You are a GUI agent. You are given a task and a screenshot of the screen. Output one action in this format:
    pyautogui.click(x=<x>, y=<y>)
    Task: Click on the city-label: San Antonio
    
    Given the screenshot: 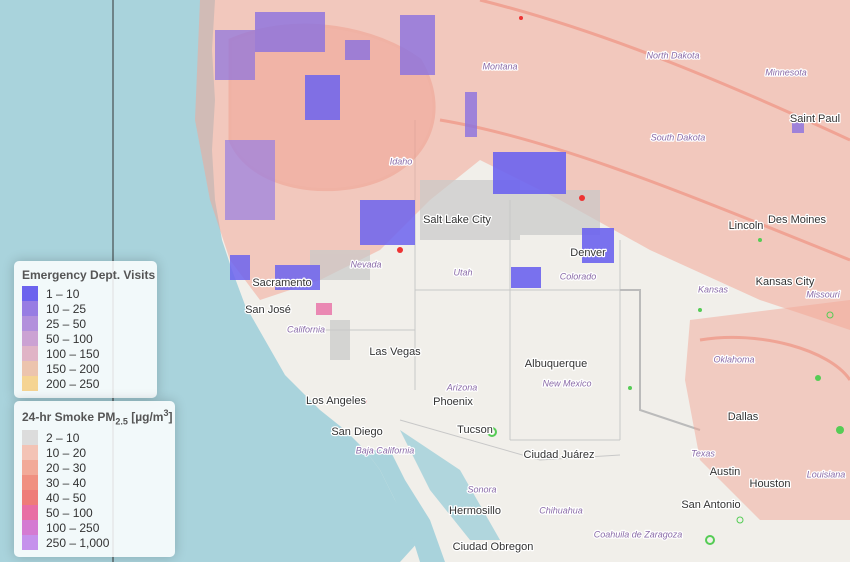 What is the action you would take?
    pyautogui.click(x=710, y=505)
    